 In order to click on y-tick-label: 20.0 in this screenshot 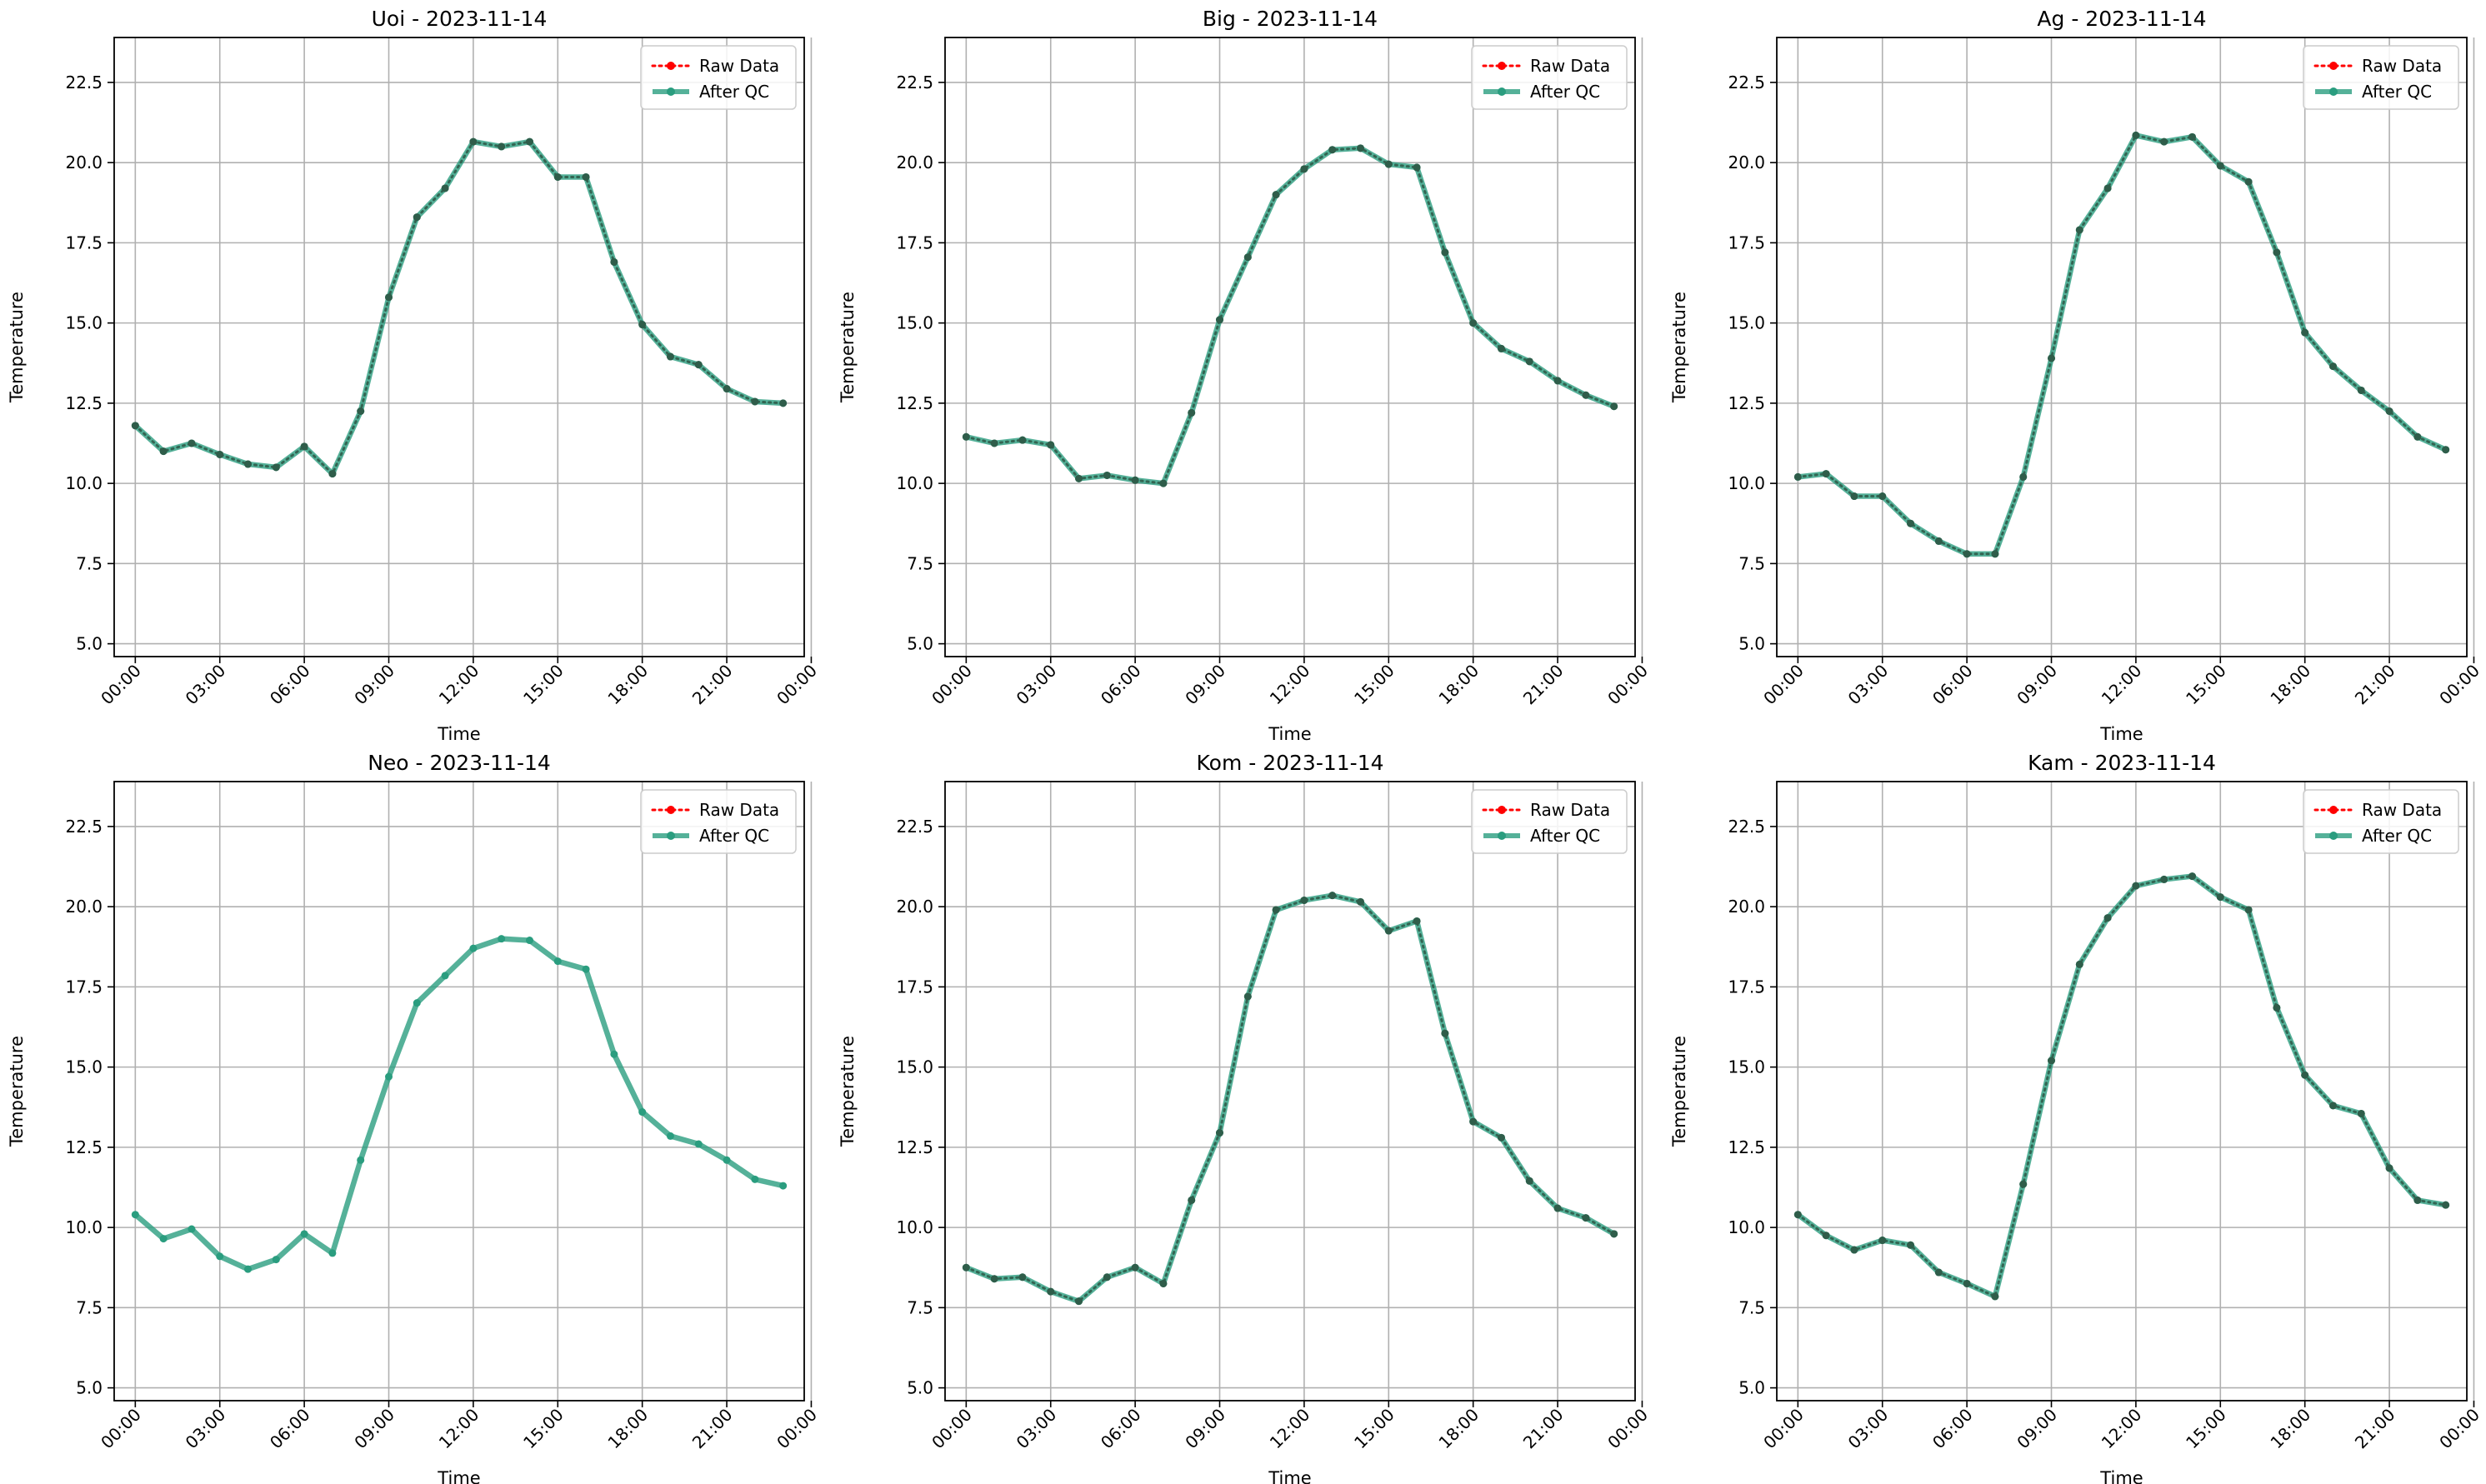, I will do `click(1746, 162)`.